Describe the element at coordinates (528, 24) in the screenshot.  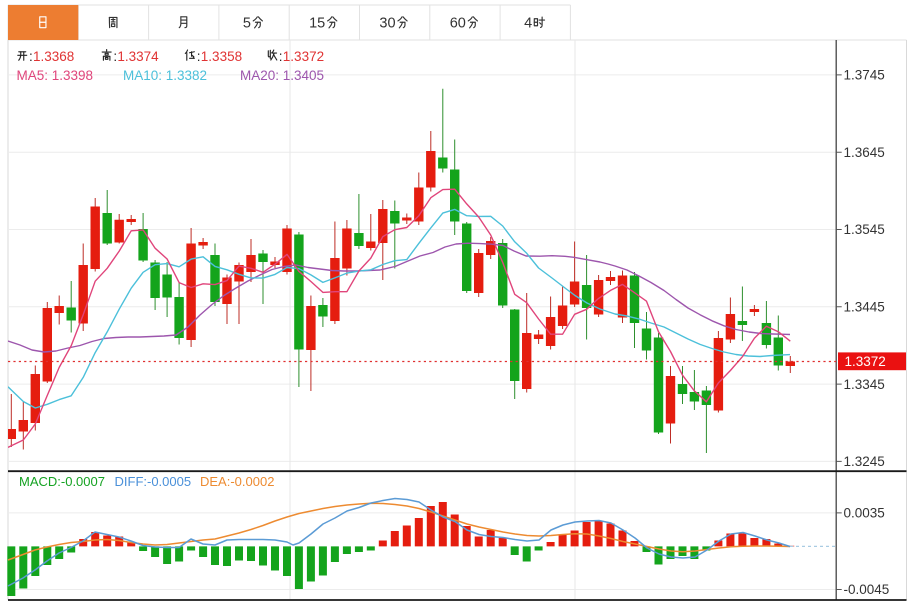
I see `svg-text: 4` at that location.